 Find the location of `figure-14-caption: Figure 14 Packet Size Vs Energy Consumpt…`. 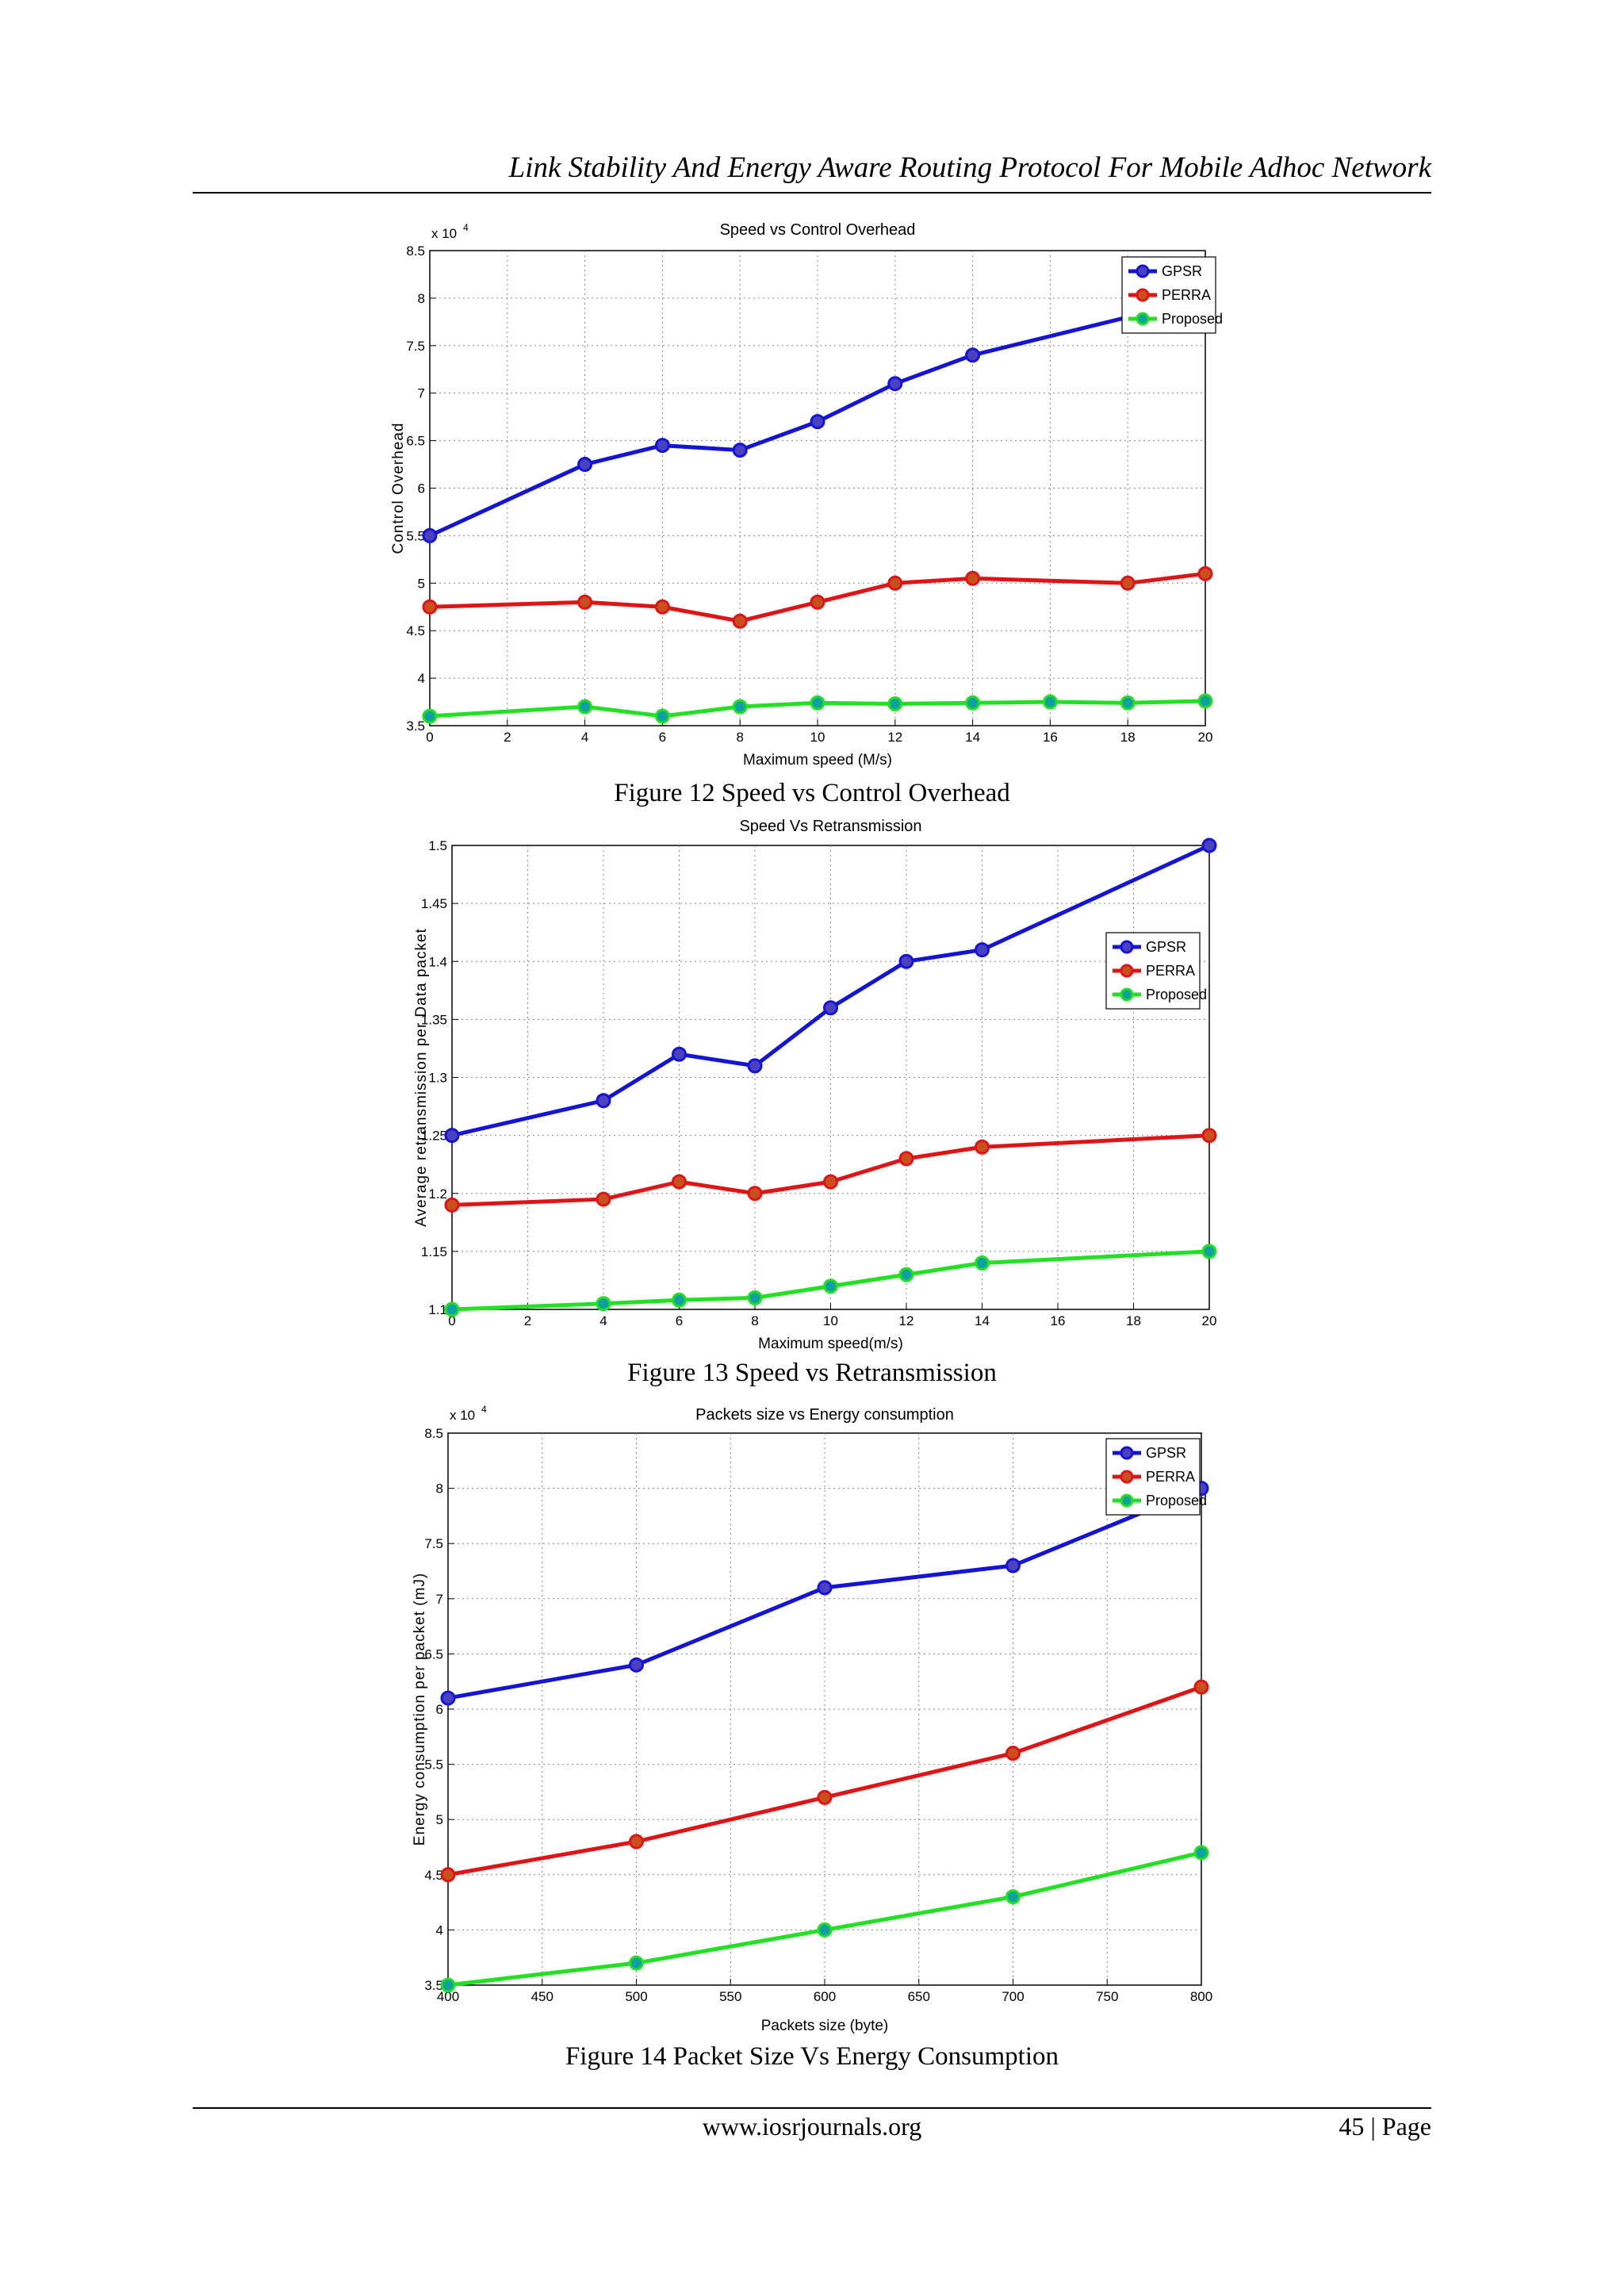

figure-14-caption: Figure 14 Packet Size Vs Energy Consumpt… is located at coordinates (812, 2056).